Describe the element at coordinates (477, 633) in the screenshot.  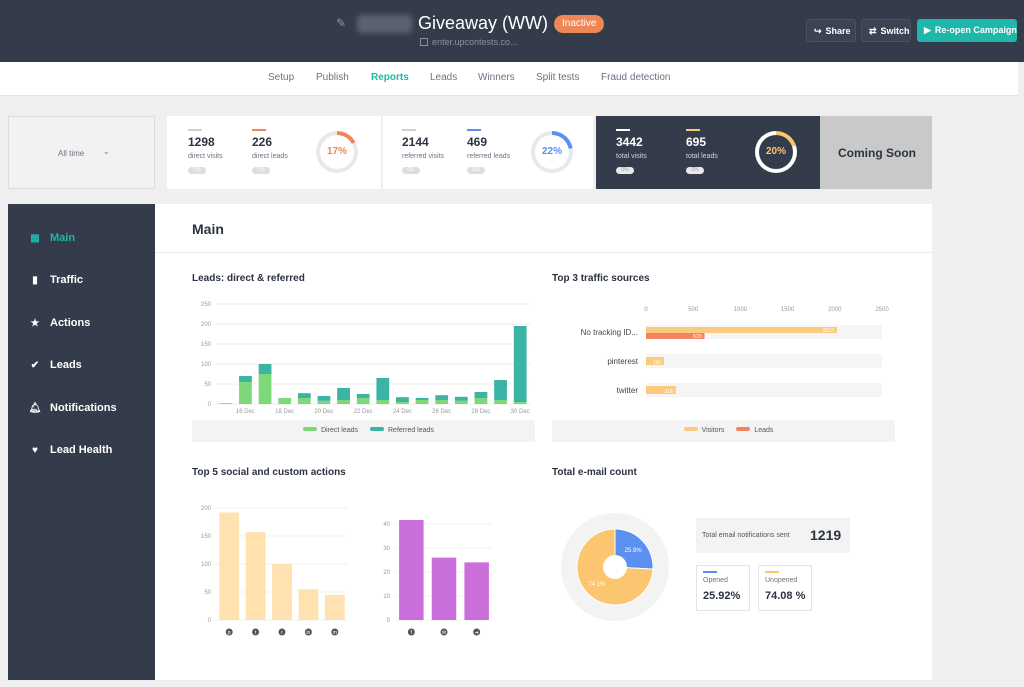
I see `arrow-icon-glyph: ➜` at that location.